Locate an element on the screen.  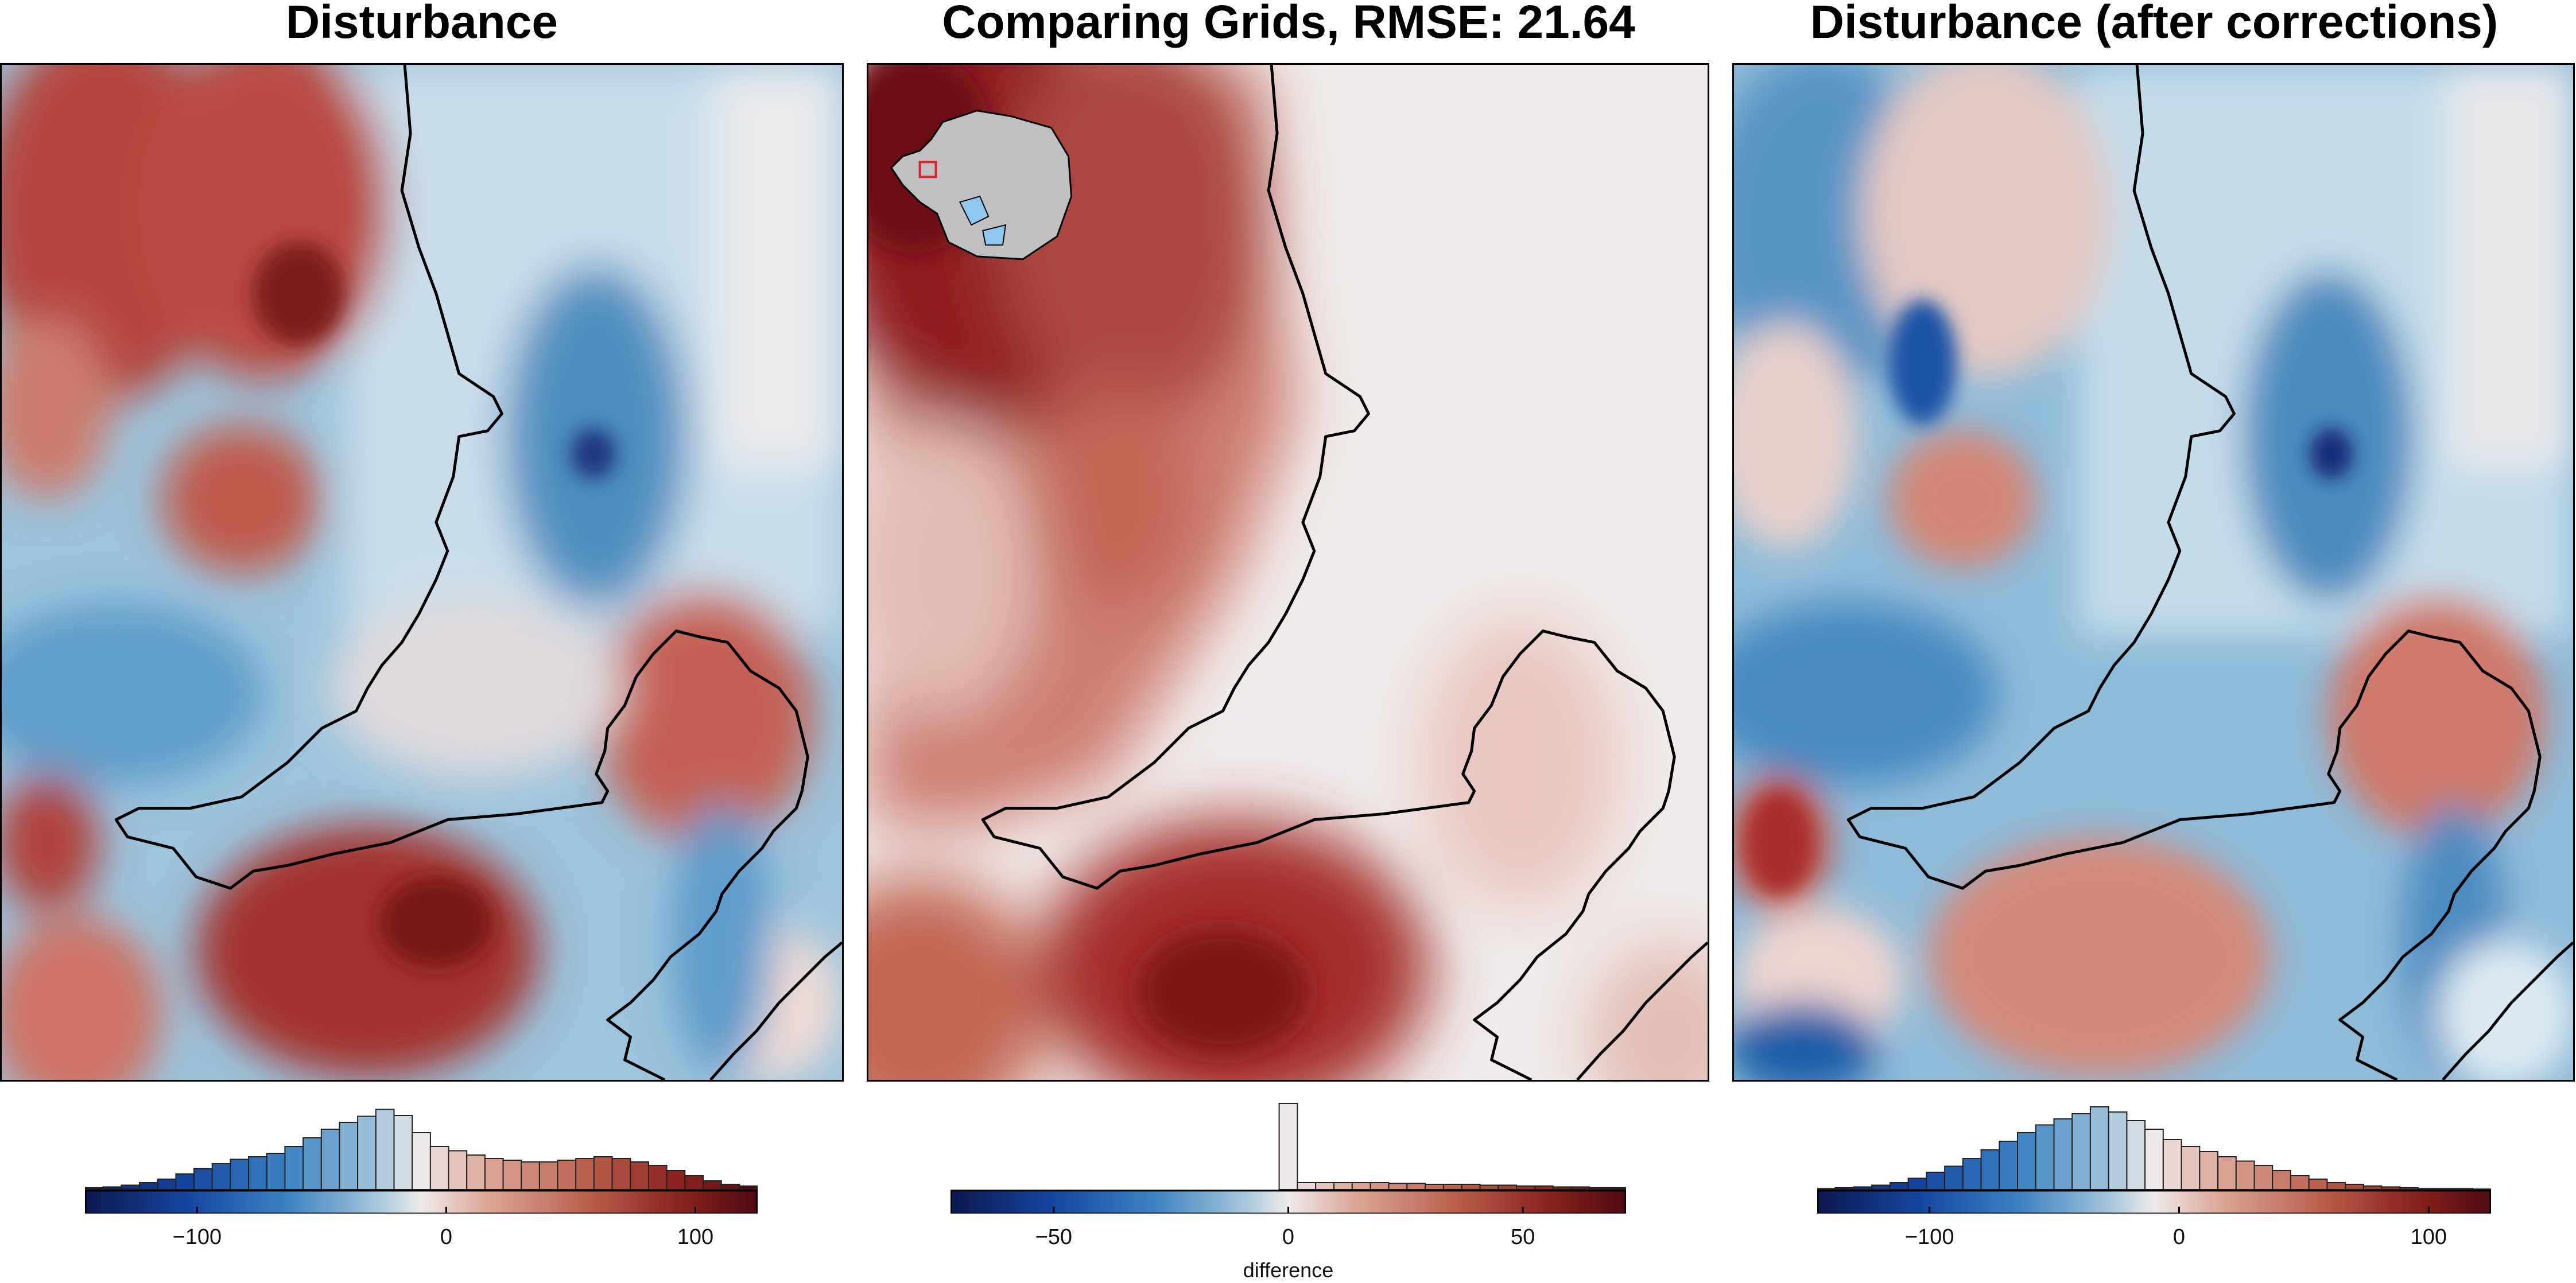
antarctica-inset is located at coordinates (981, 186).